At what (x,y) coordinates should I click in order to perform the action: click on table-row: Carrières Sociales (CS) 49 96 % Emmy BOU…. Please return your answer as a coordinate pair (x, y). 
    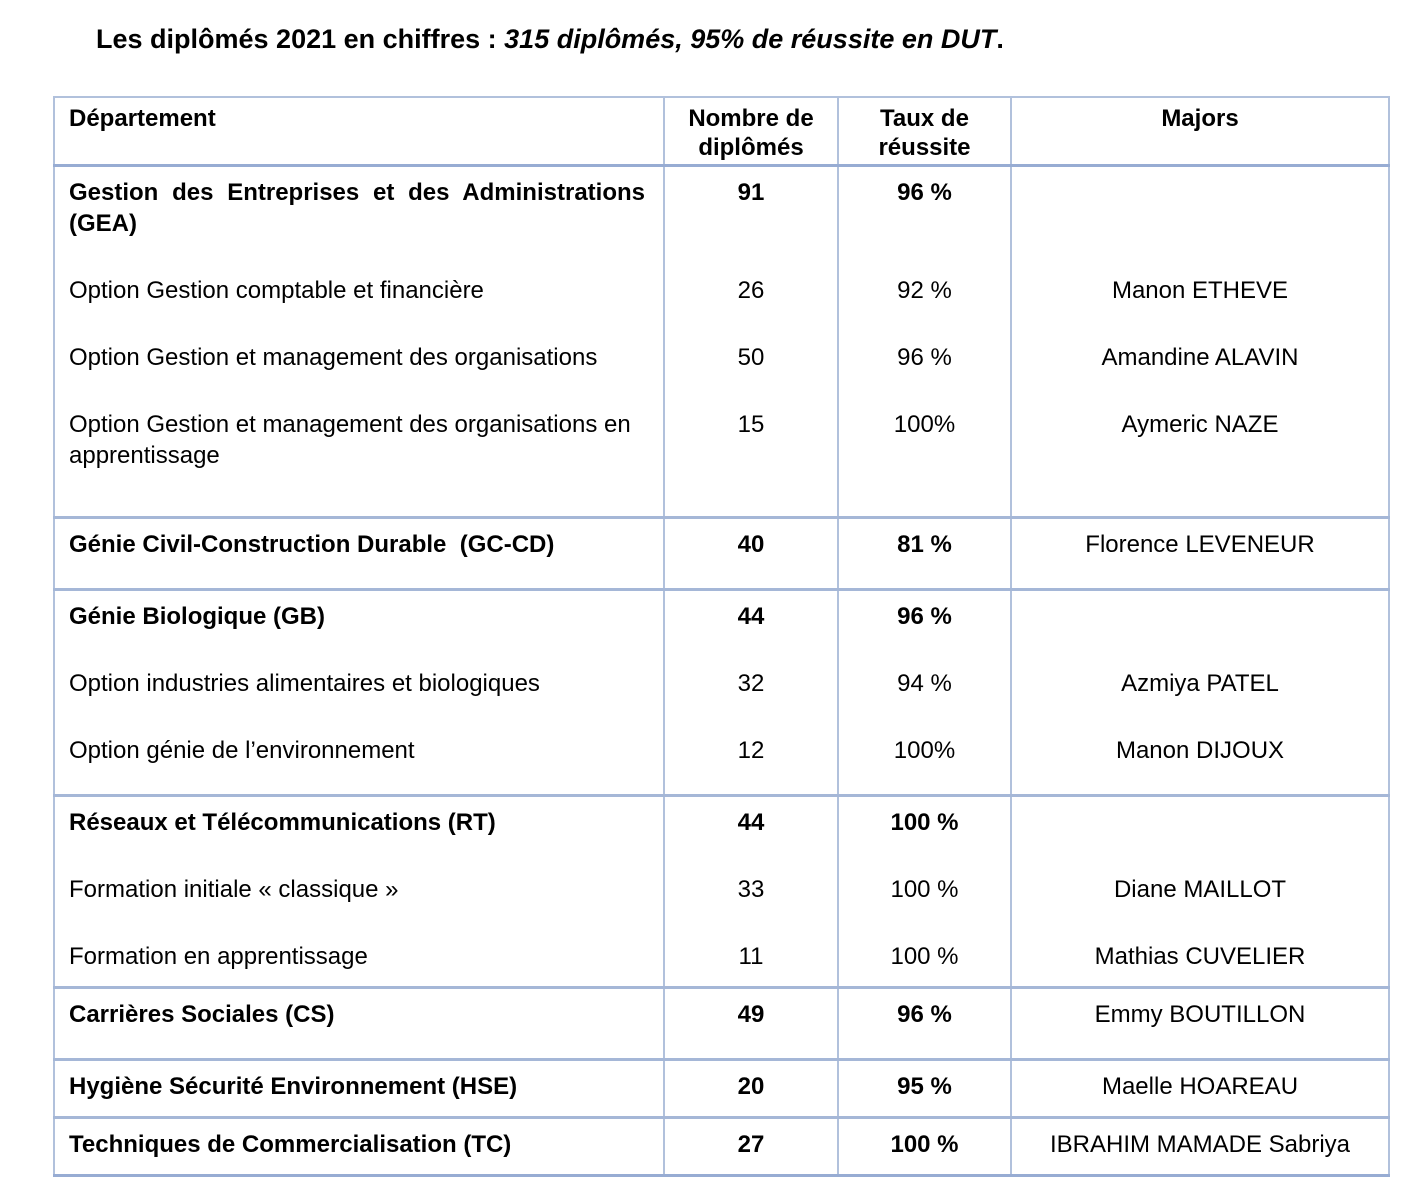
    Looking at the image, I should click on (721, 1023).